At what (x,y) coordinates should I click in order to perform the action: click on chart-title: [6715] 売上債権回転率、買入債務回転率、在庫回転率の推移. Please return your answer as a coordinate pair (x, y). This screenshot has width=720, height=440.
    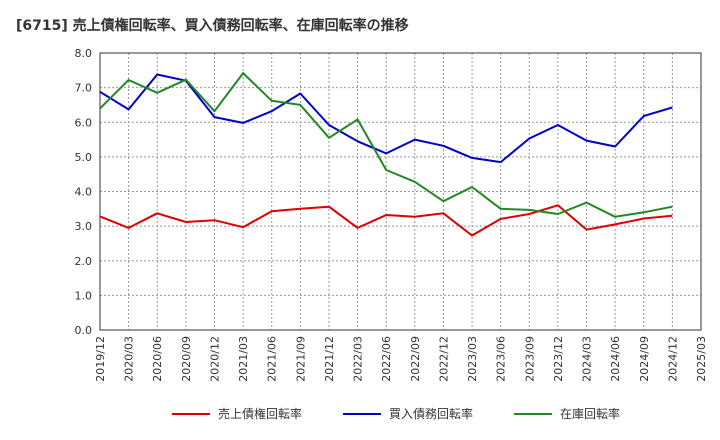
    Looking at the image, I should click on (212, 25).